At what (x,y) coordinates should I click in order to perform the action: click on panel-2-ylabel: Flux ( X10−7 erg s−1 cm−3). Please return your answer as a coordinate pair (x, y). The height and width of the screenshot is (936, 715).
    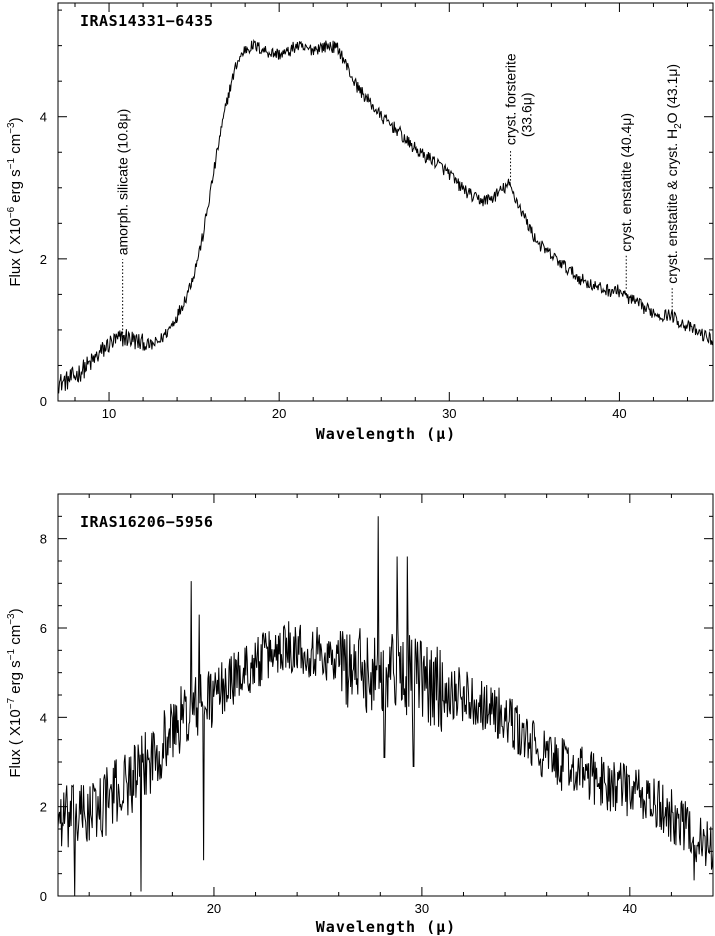
    Looking at the image, I should click on (15, 692).